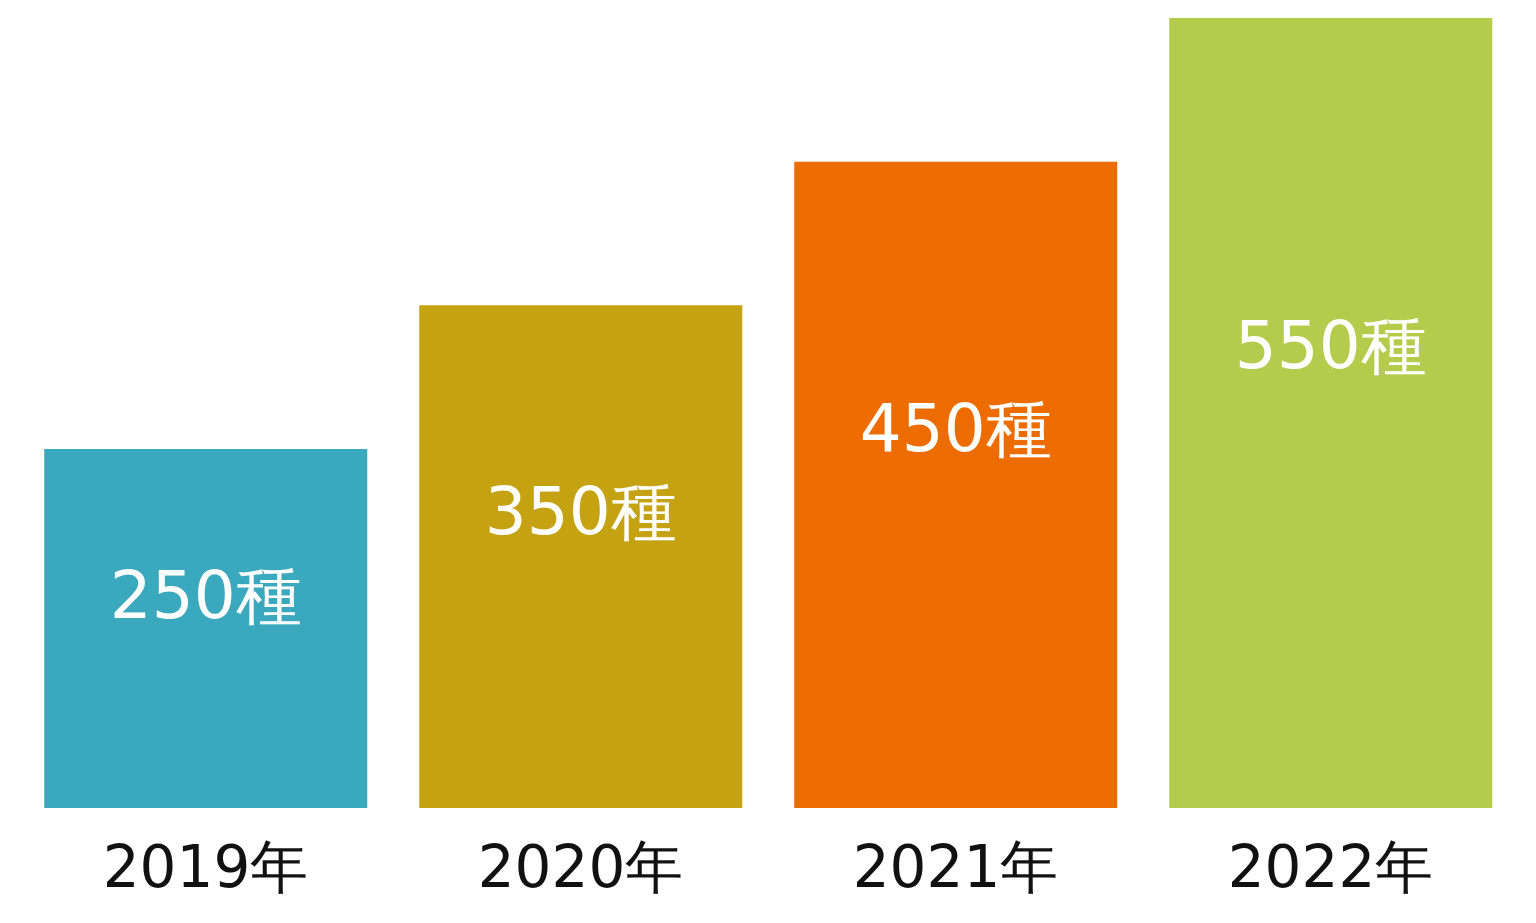 This screenshot has height=923, width=1536. Describe the element at coordinates (955, 429) in the screenshot. I see `data-label: 450種` at that location.